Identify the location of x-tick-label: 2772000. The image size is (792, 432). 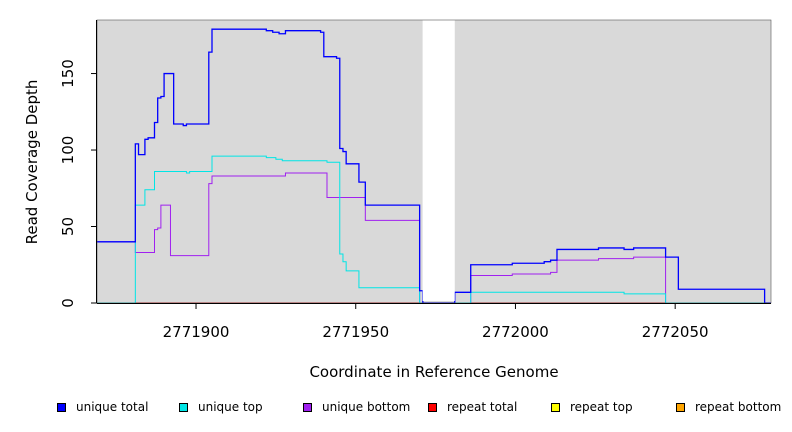
(515, 332).